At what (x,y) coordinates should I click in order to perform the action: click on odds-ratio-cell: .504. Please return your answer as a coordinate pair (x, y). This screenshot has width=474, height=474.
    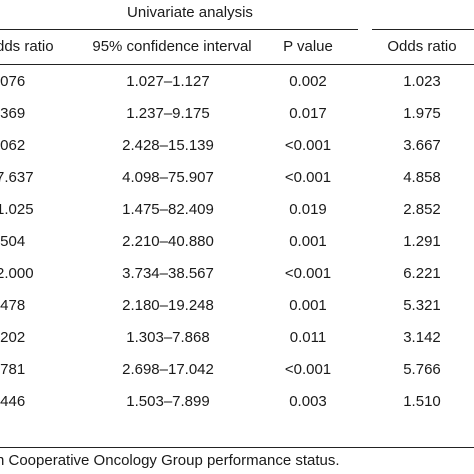
    Looking at the image, I should click on (13, 241).